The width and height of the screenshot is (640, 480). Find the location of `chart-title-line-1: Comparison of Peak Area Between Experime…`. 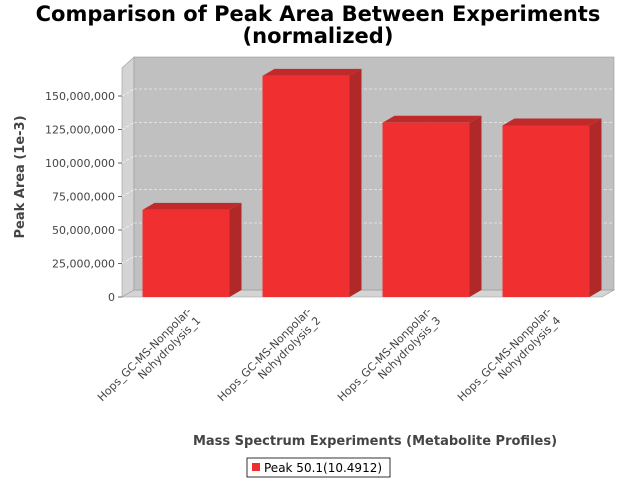

chart-title-line-1: Comparison of Peak Area Between Experime… is located at coordinates (318, 14).